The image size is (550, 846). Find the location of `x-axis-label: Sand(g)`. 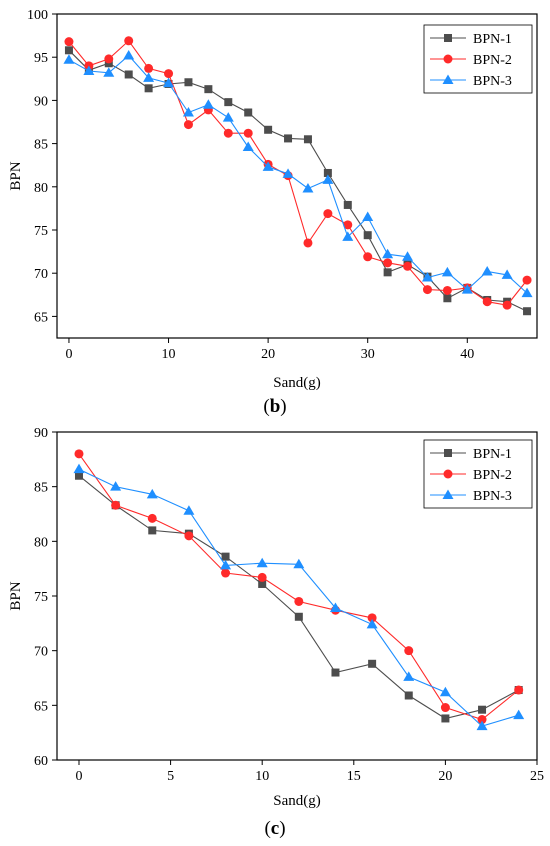

x-axis-label: Sand(g) is located at coordinates (297, 801).